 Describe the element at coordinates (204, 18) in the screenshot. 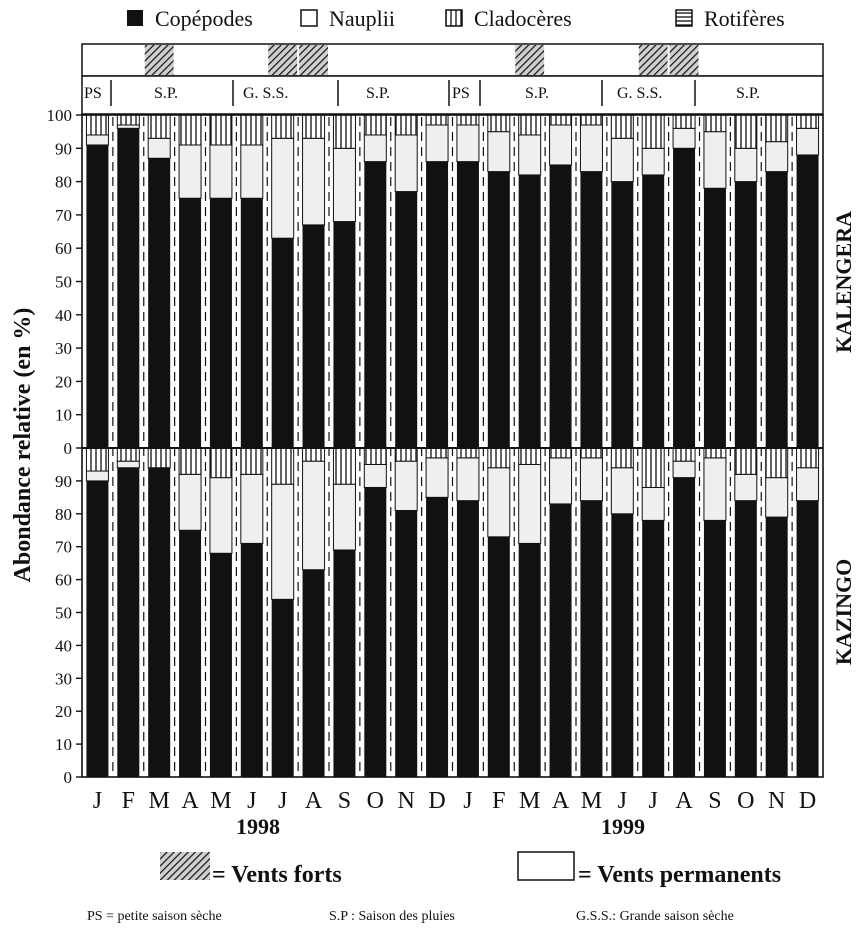

I see `legend-label-copepodes: Copépodes` at that location.